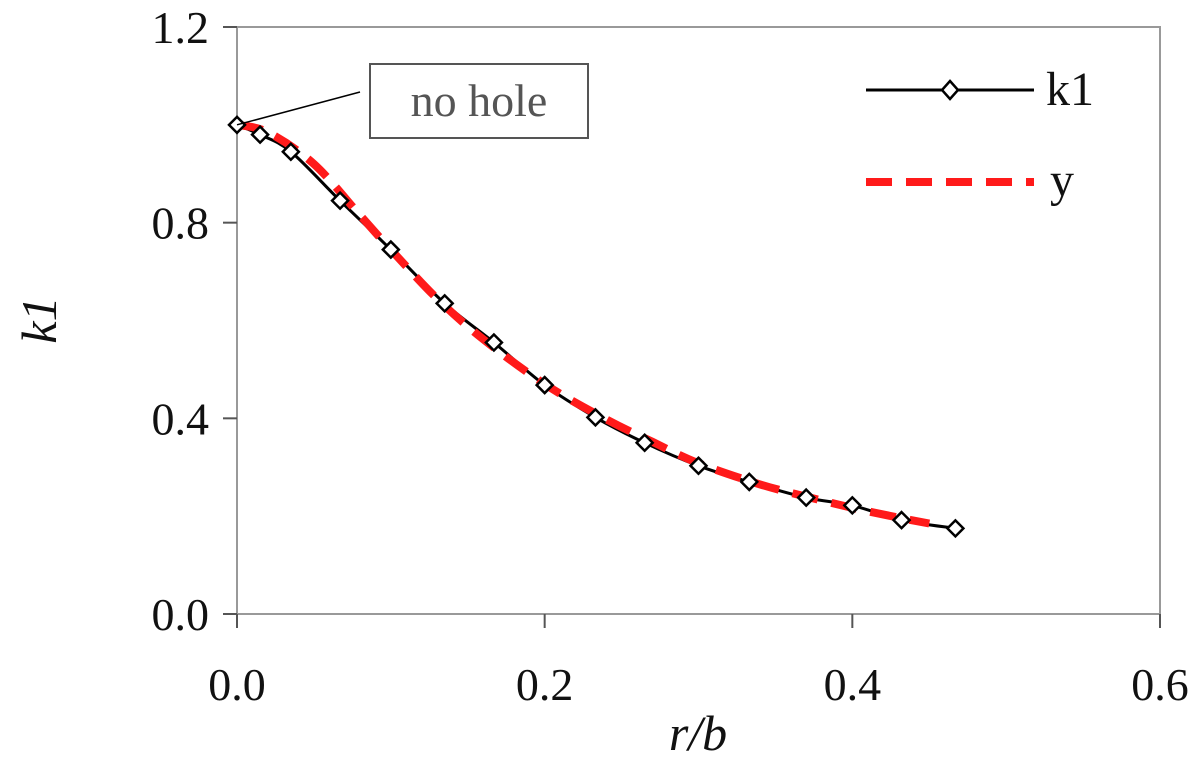  Describe the element at coordinates (181, 418) in the screenshot. I see `y-tick-label: 0.4` at that location.